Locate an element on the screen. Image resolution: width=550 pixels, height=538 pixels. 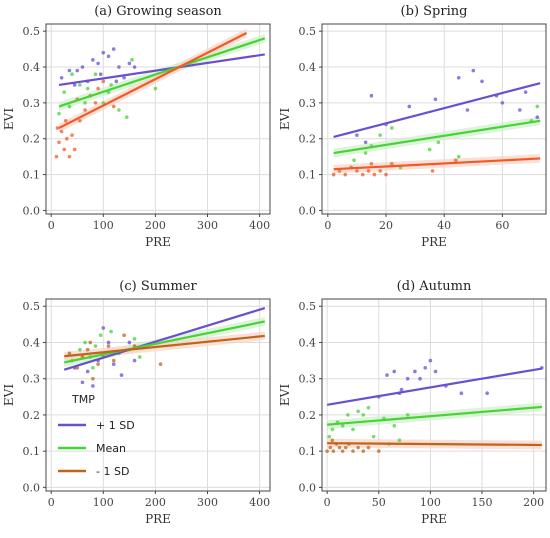
fit-line-plus is located at coordinates (434, 386).